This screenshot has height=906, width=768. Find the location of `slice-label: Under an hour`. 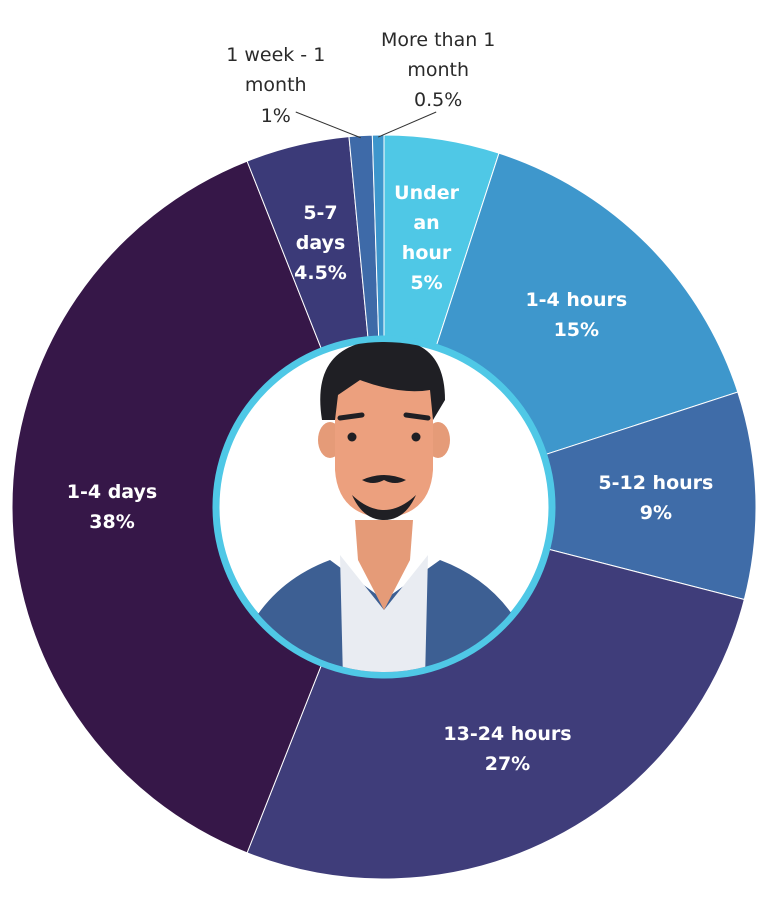

slice-label: Under an hour is located at coordinates (426, 223).